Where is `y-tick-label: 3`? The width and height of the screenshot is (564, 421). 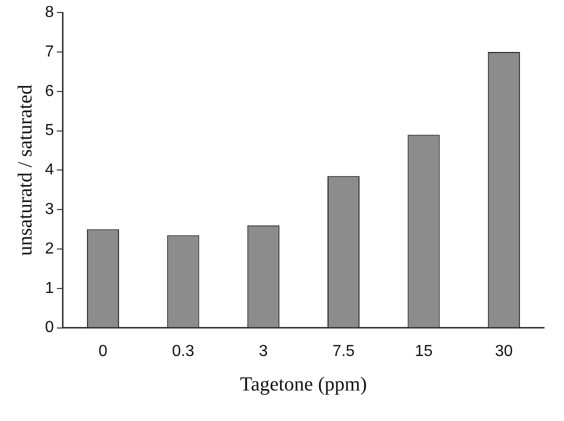
y-tick-label: 3 is located at coordinates (49, 209).